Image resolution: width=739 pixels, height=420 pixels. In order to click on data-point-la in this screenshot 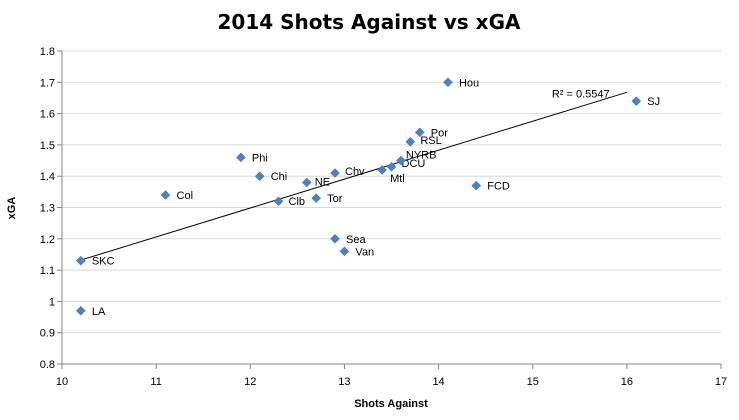, I will do `click(80, 310)`.